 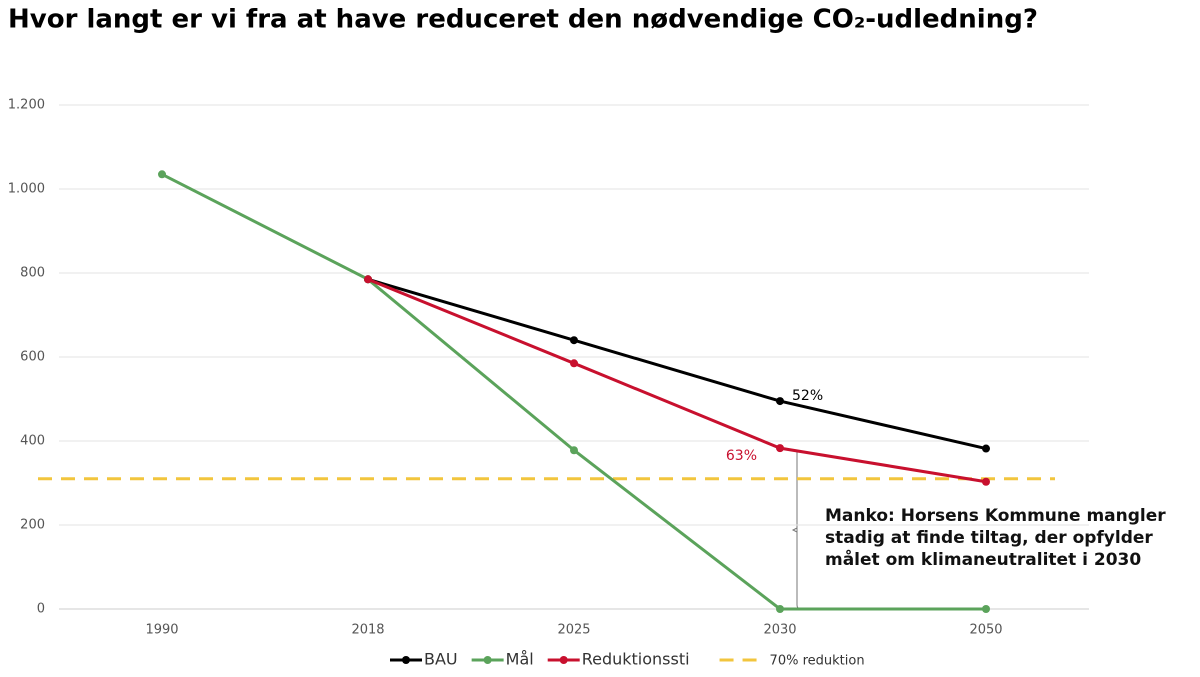 What do you see at coordinates (636, 659) in the screenshot?
I see `legend-label: Reduktionssti` at bounding box center [636, 659].